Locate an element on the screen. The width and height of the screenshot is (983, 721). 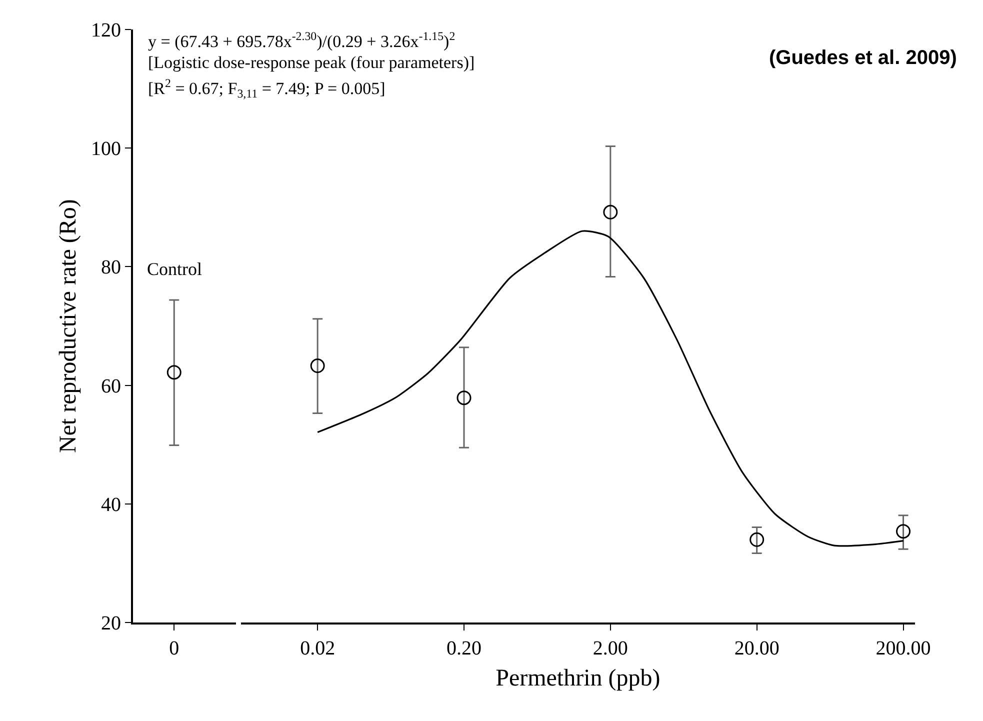
y-tick-label: 100 is located at coordinates (106, 149).